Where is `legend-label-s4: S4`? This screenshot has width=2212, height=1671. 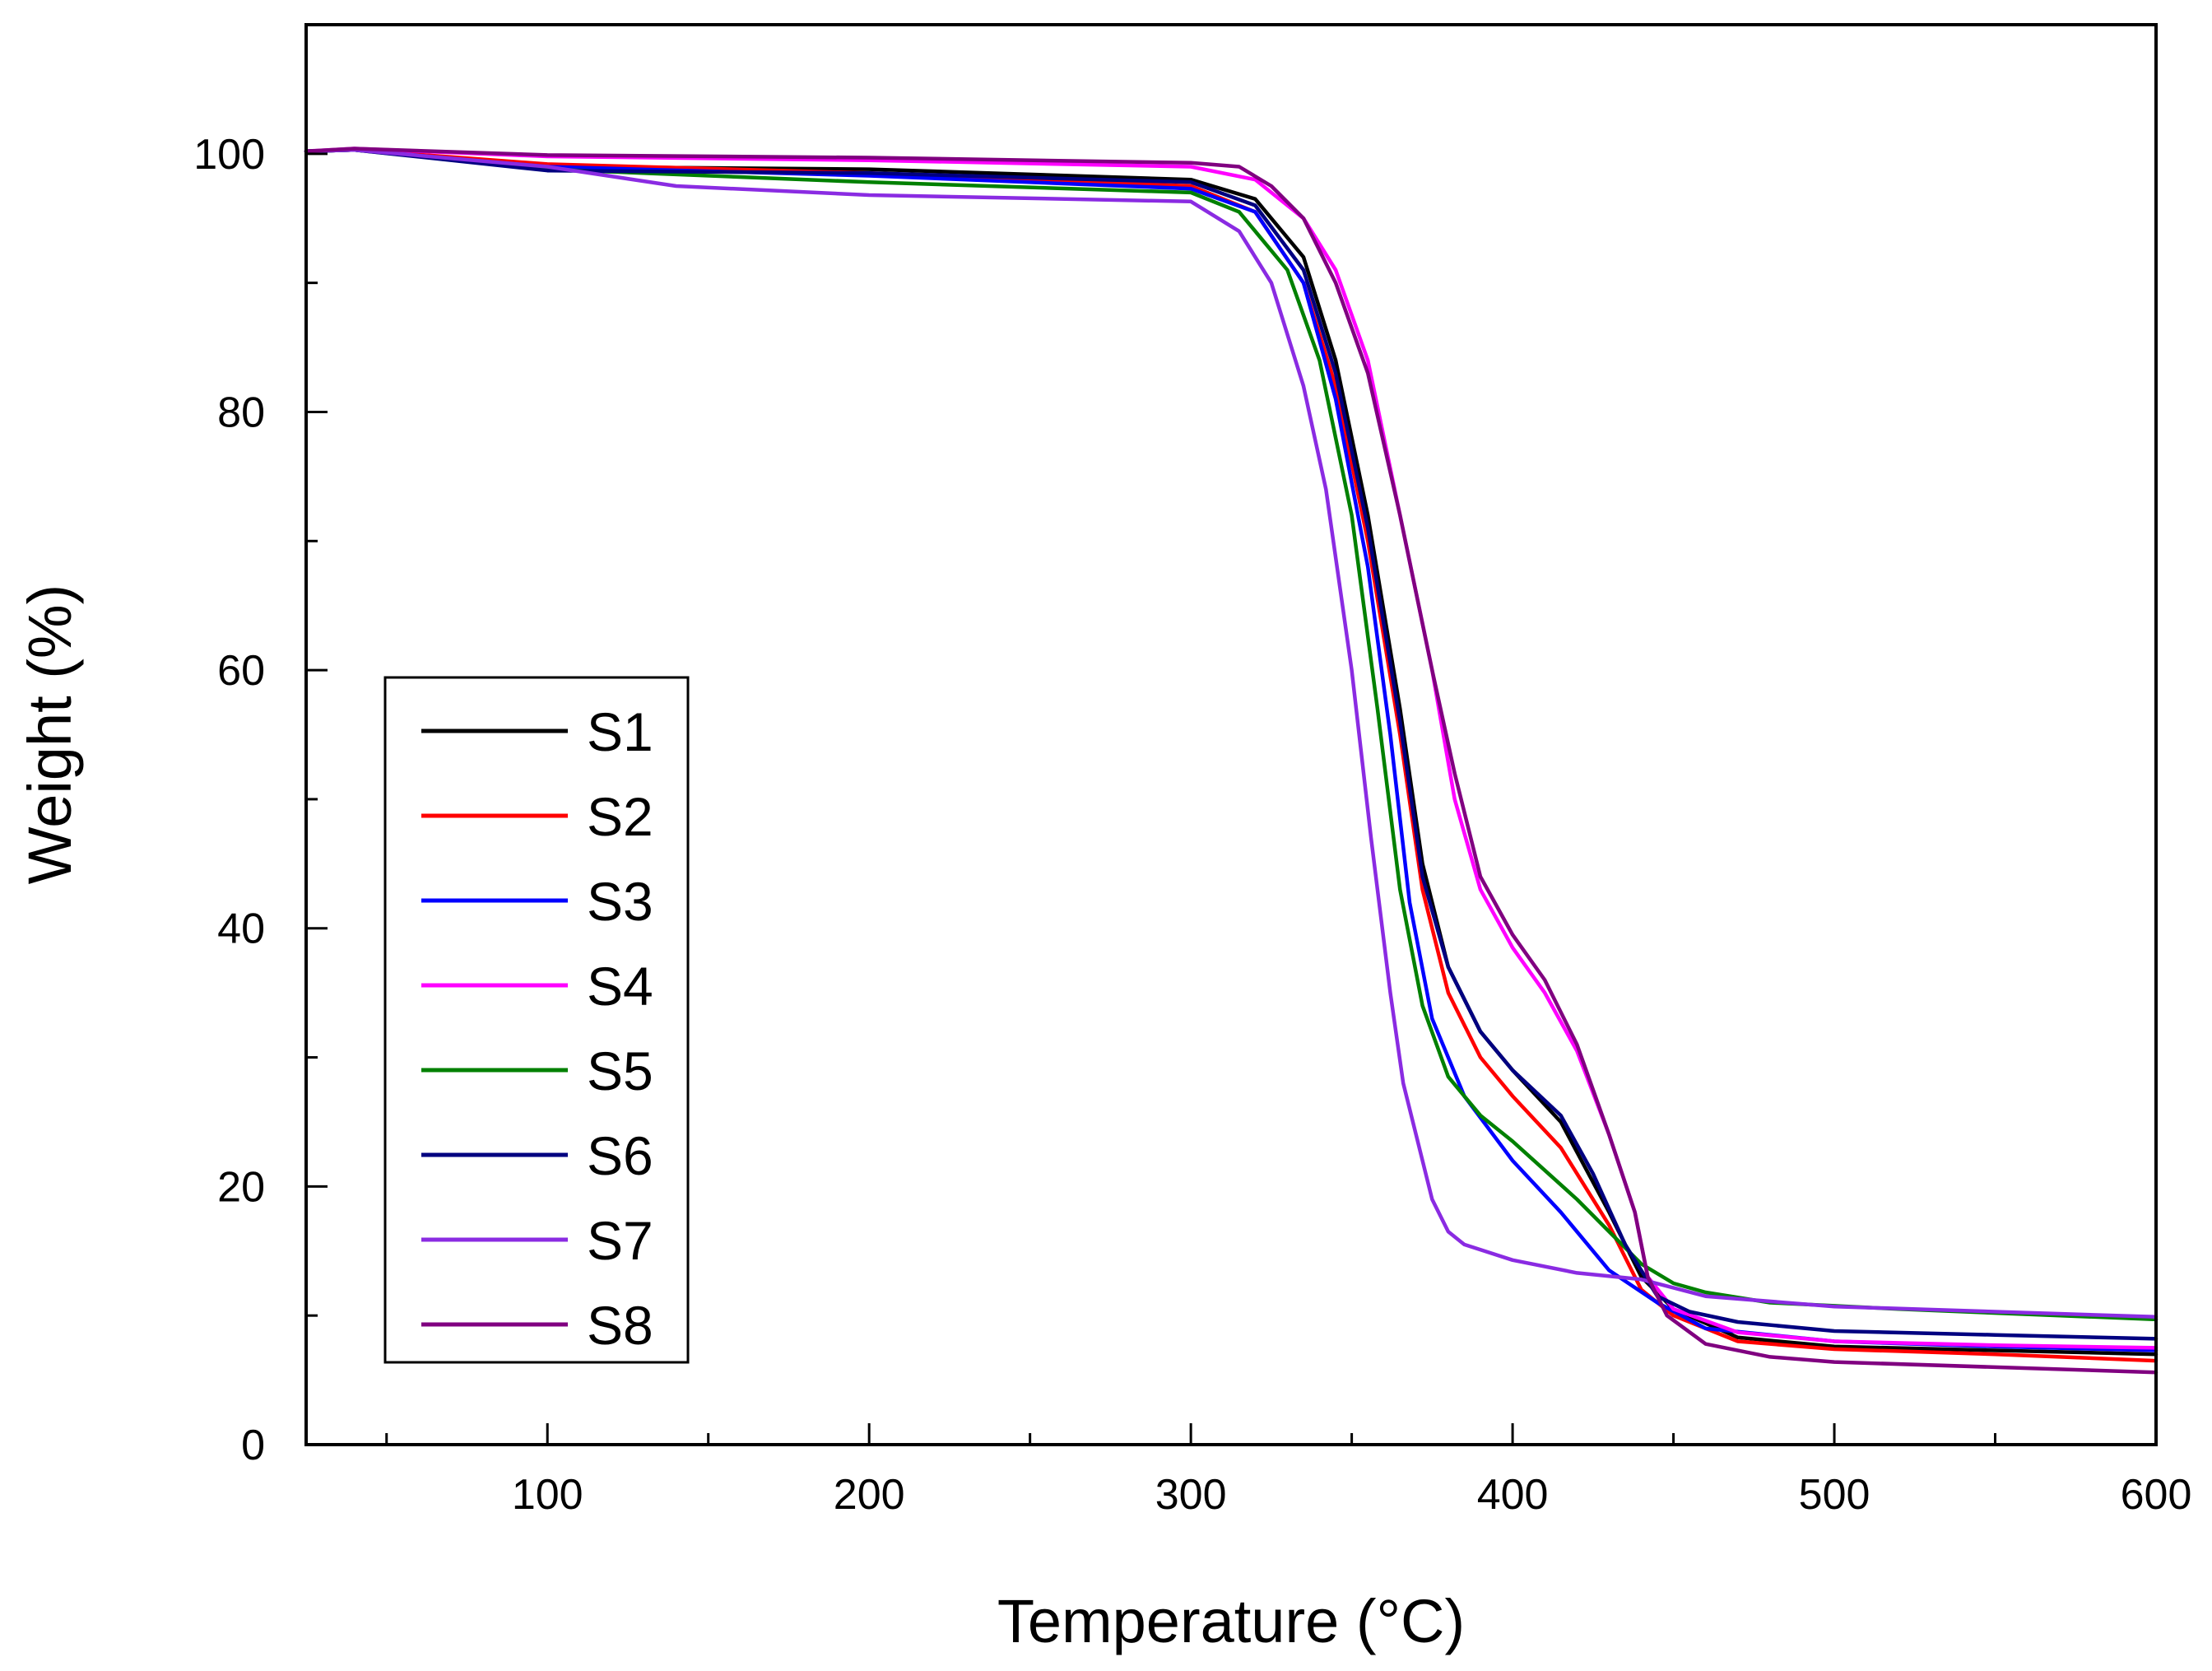 legend-label-s4: S4 is located at coordinates (620, 987).